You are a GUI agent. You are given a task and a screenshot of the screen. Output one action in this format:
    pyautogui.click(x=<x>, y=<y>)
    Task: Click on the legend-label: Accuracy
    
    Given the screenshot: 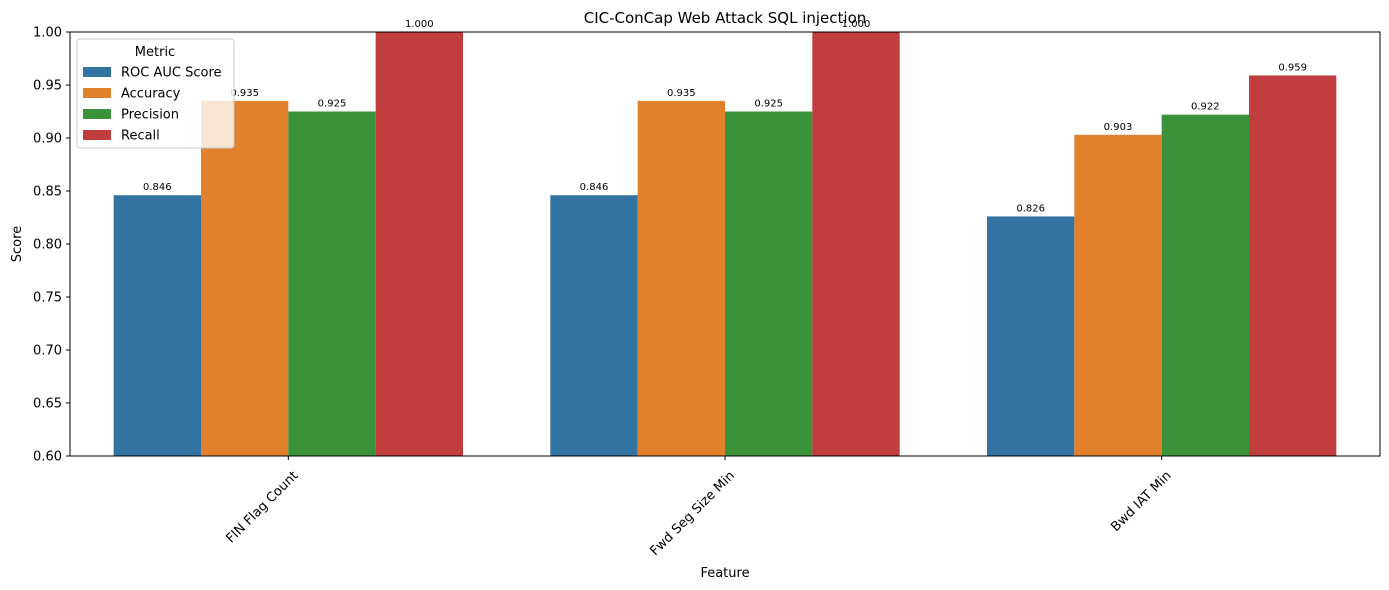 What is the action you would take?
    pyautogui.click(x=151, y=94)
    